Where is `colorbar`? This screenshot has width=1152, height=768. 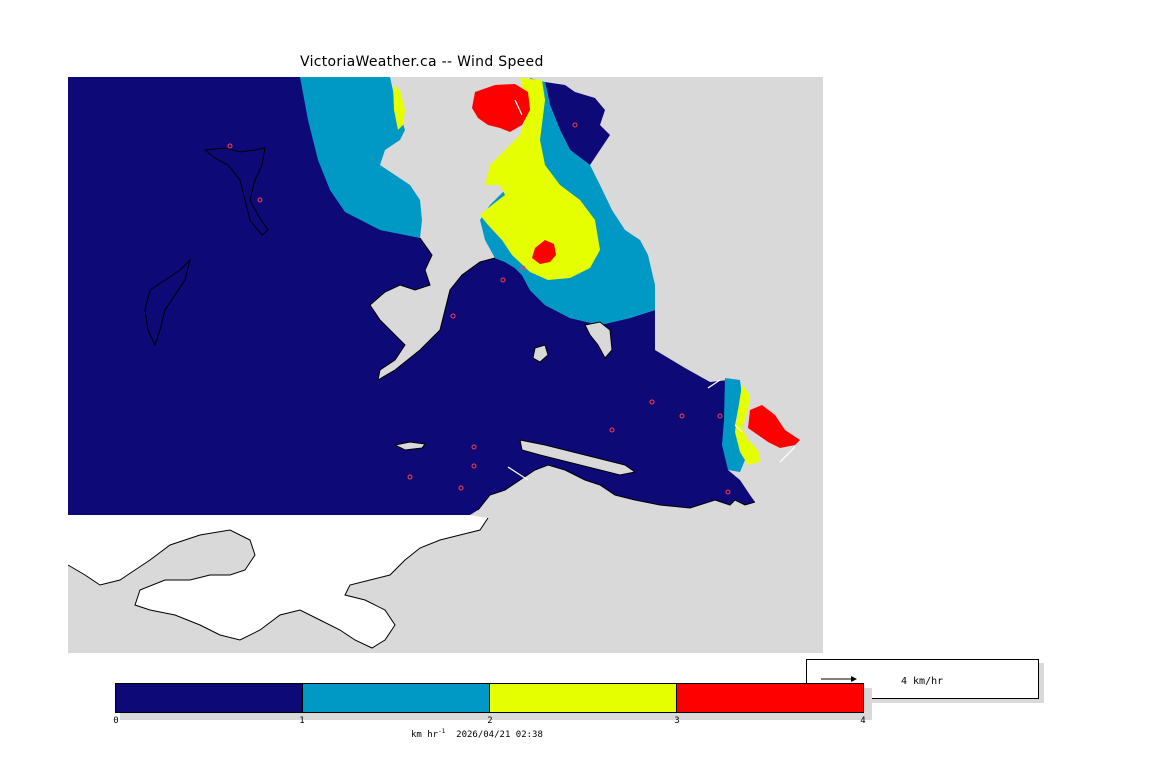
colorbar is located at coordinates (489, 698).